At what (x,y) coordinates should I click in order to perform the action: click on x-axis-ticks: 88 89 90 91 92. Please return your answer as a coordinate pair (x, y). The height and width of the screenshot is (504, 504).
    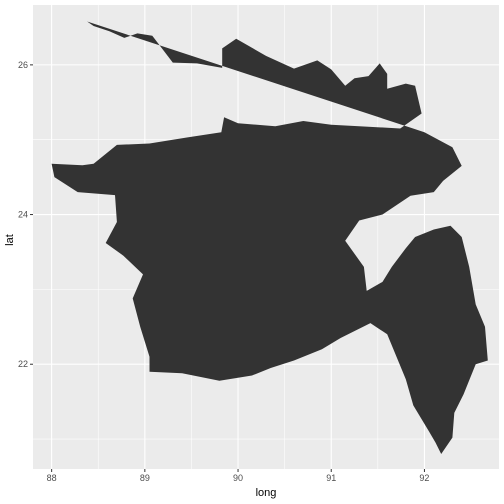
    Looking at the image, I should click on (238, 476).